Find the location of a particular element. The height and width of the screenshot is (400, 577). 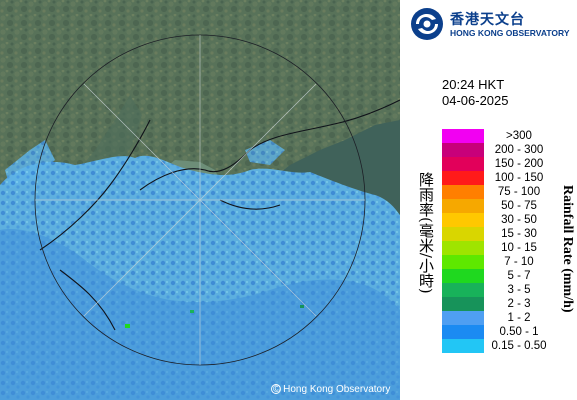

legend-label: 7 - 10 is located at coordinates (519, 262).